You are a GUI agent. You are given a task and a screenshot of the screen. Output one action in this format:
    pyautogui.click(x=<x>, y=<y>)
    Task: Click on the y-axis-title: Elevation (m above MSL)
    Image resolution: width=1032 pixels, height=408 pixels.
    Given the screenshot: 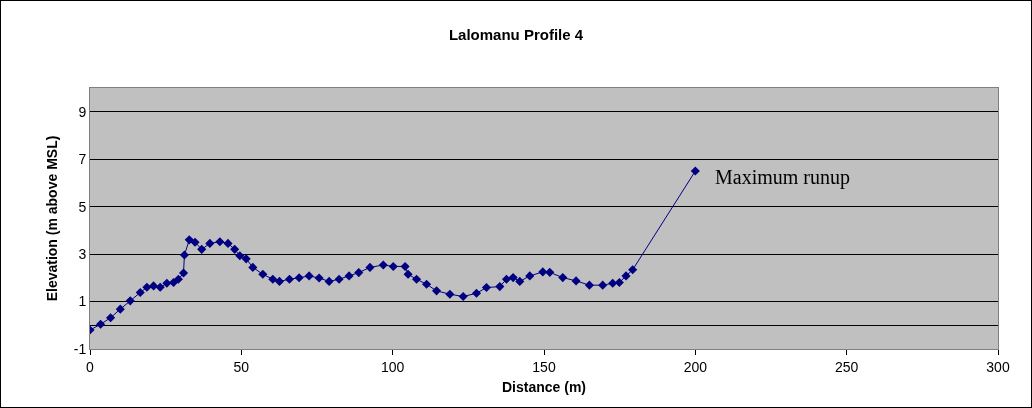 What is the action you would take?
    pyautogui.click(x=52, y=218)
    